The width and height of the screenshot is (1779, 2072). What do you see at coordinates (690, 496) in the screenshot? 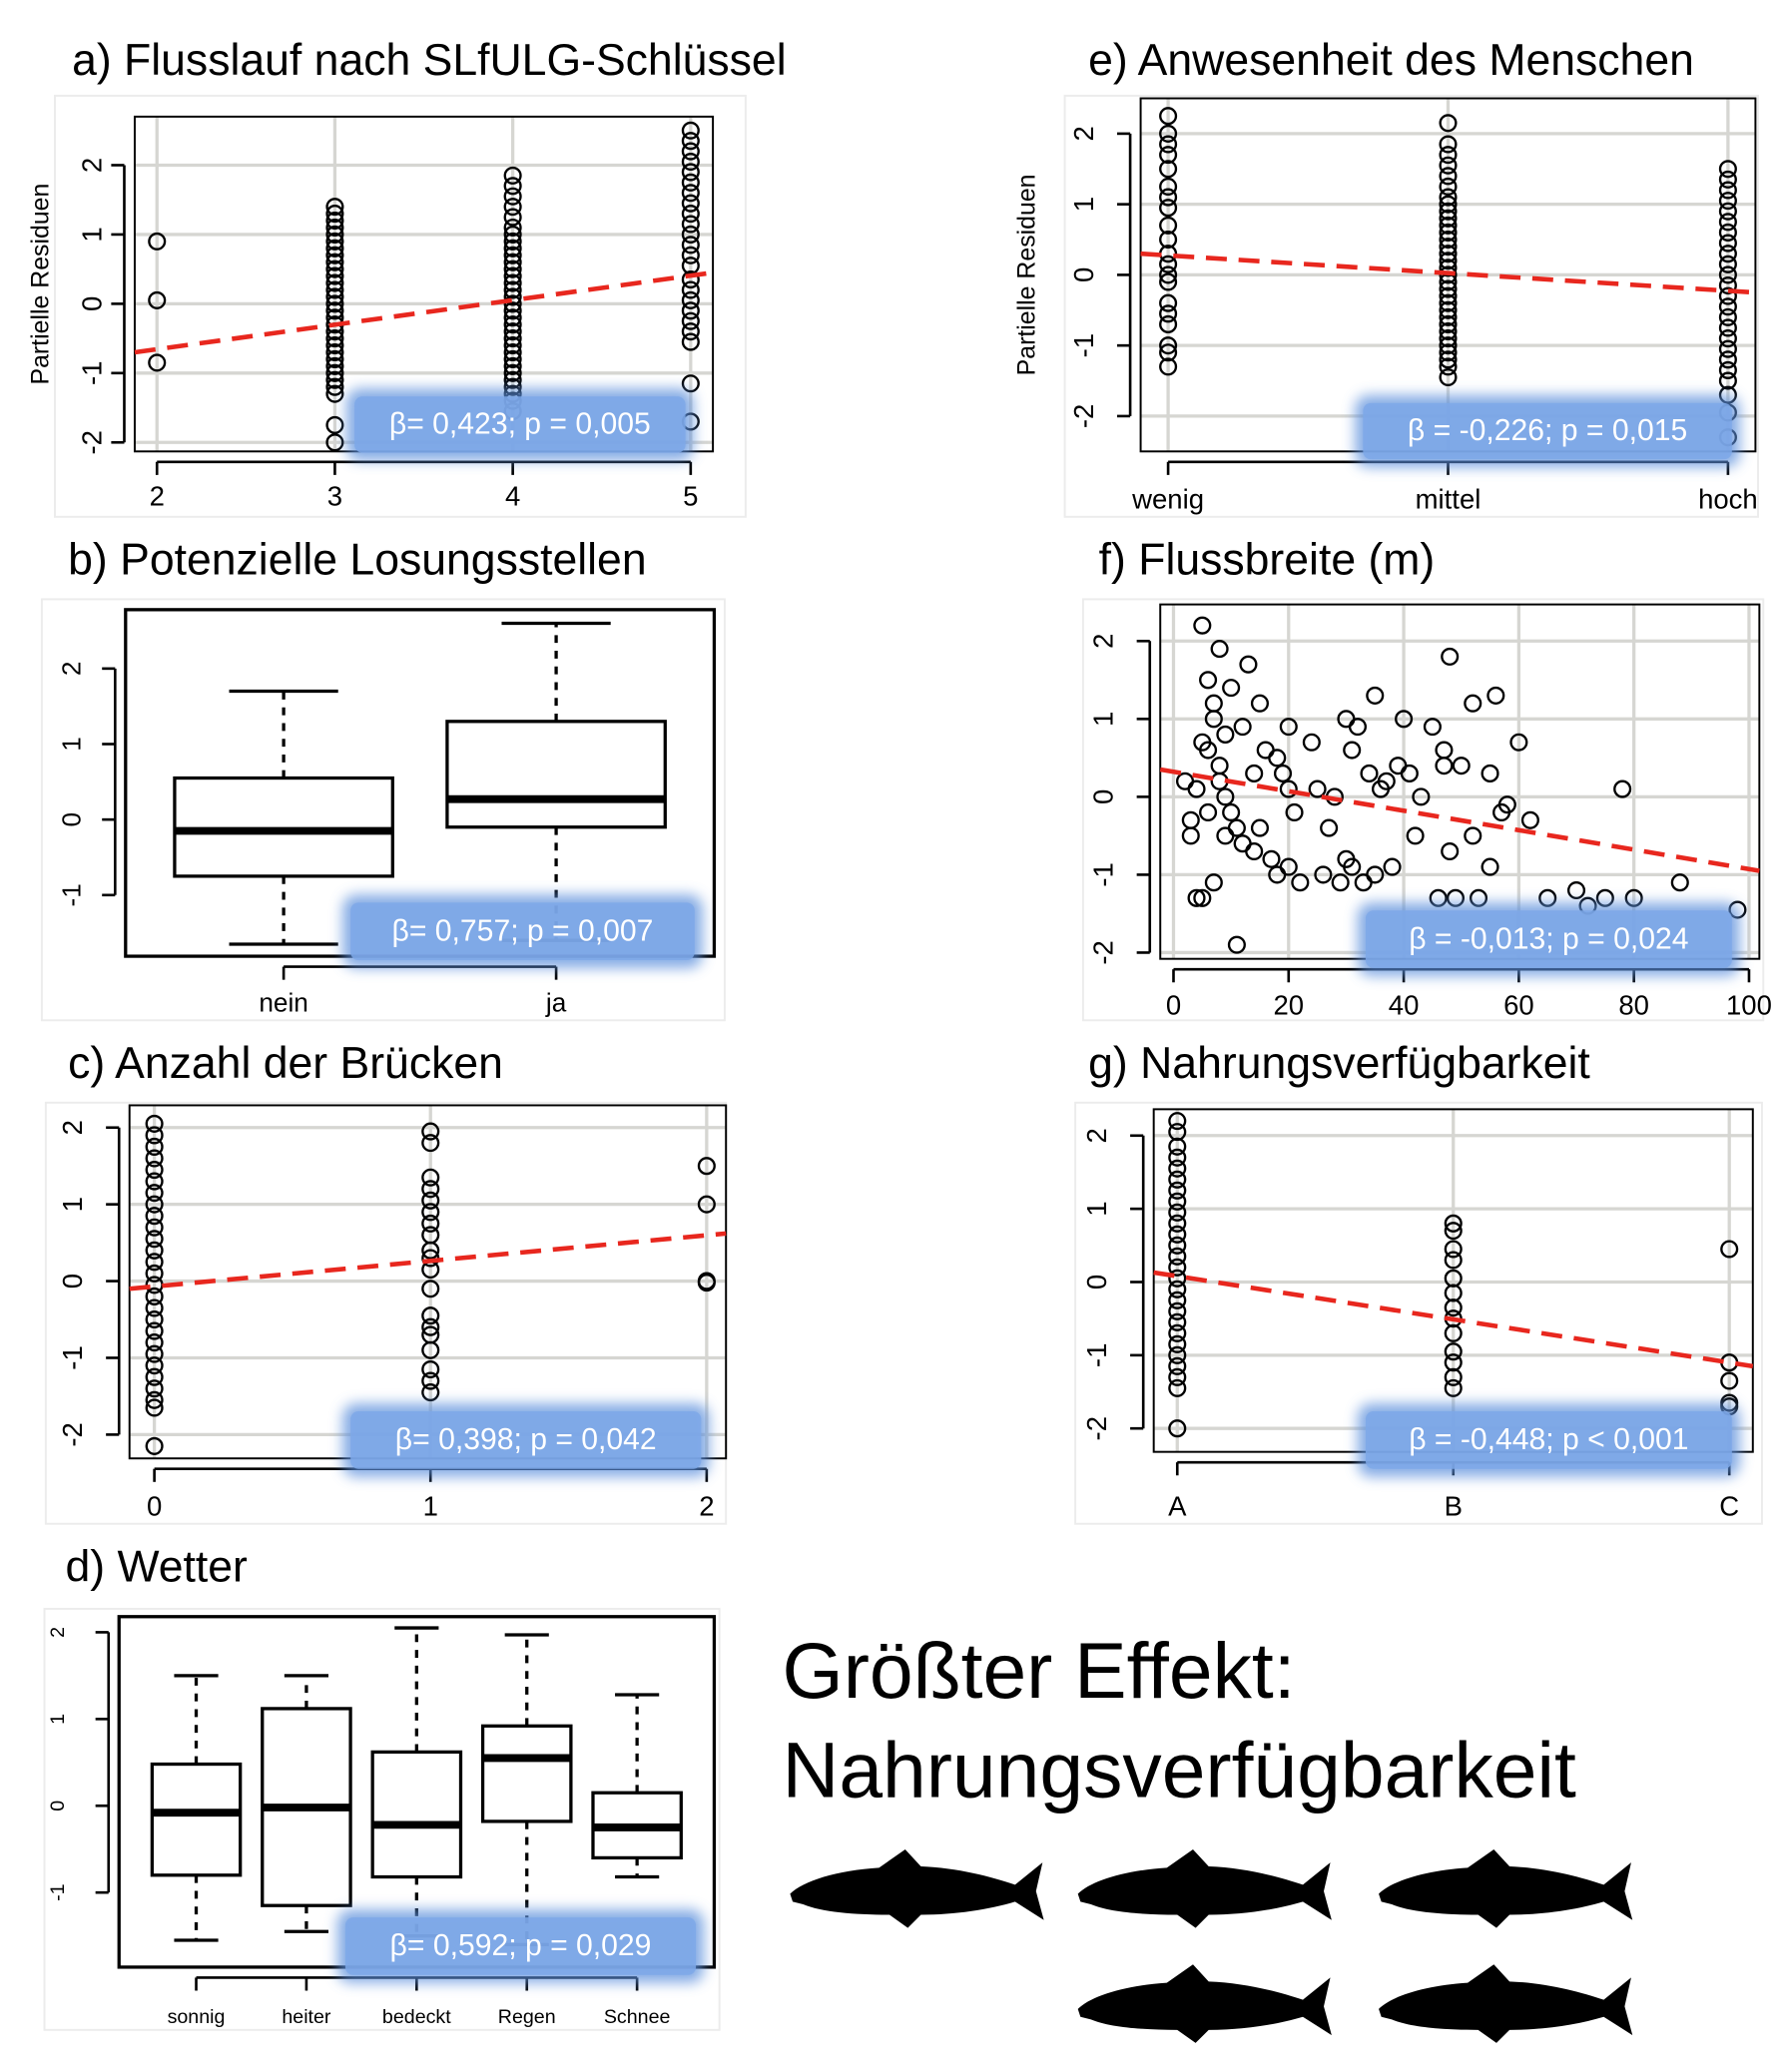
I see `x-tick-label: 5` at bounding box center [690, 496].